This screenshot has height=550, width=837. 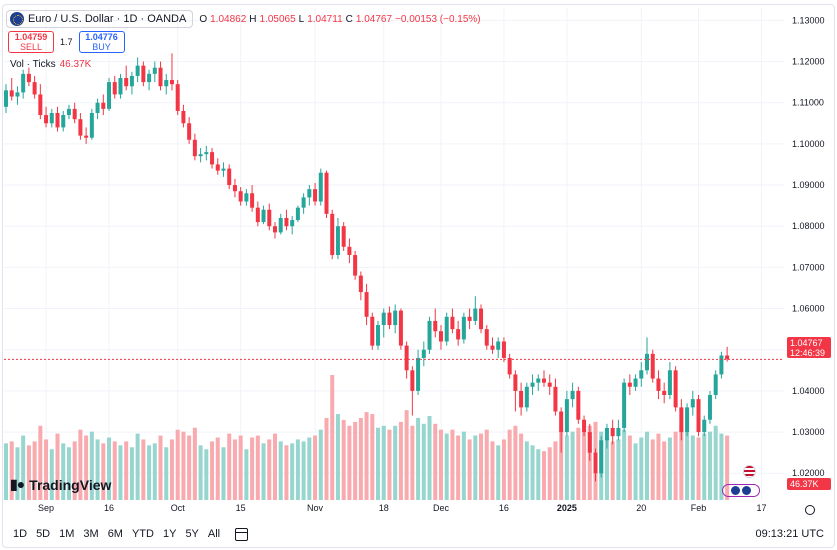 I want to click on symbol-selector: Euro / U.S. Dollar · 1D · OANDA, so click(x=100, y=19).